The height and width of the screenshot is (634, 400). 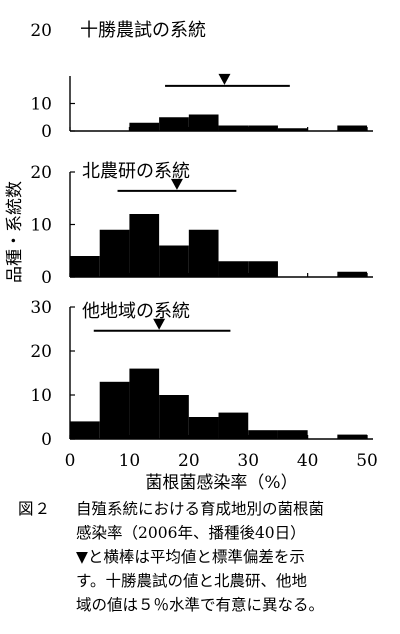 I want to click on panel-2-ytick-label-20: 20, so click(x=41, y=173).